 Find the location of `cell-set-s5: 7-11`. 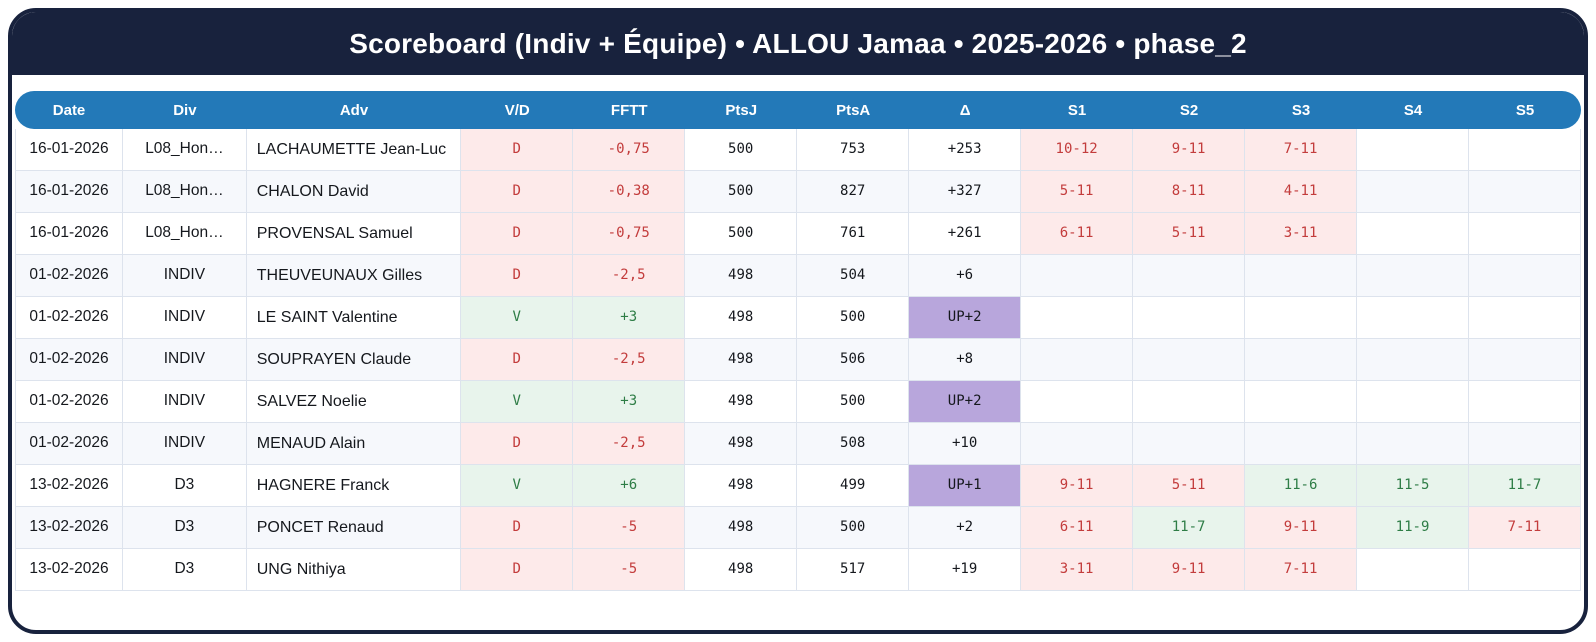

cell-set-s5: 7-11 is located at coordinates (1525, 528).